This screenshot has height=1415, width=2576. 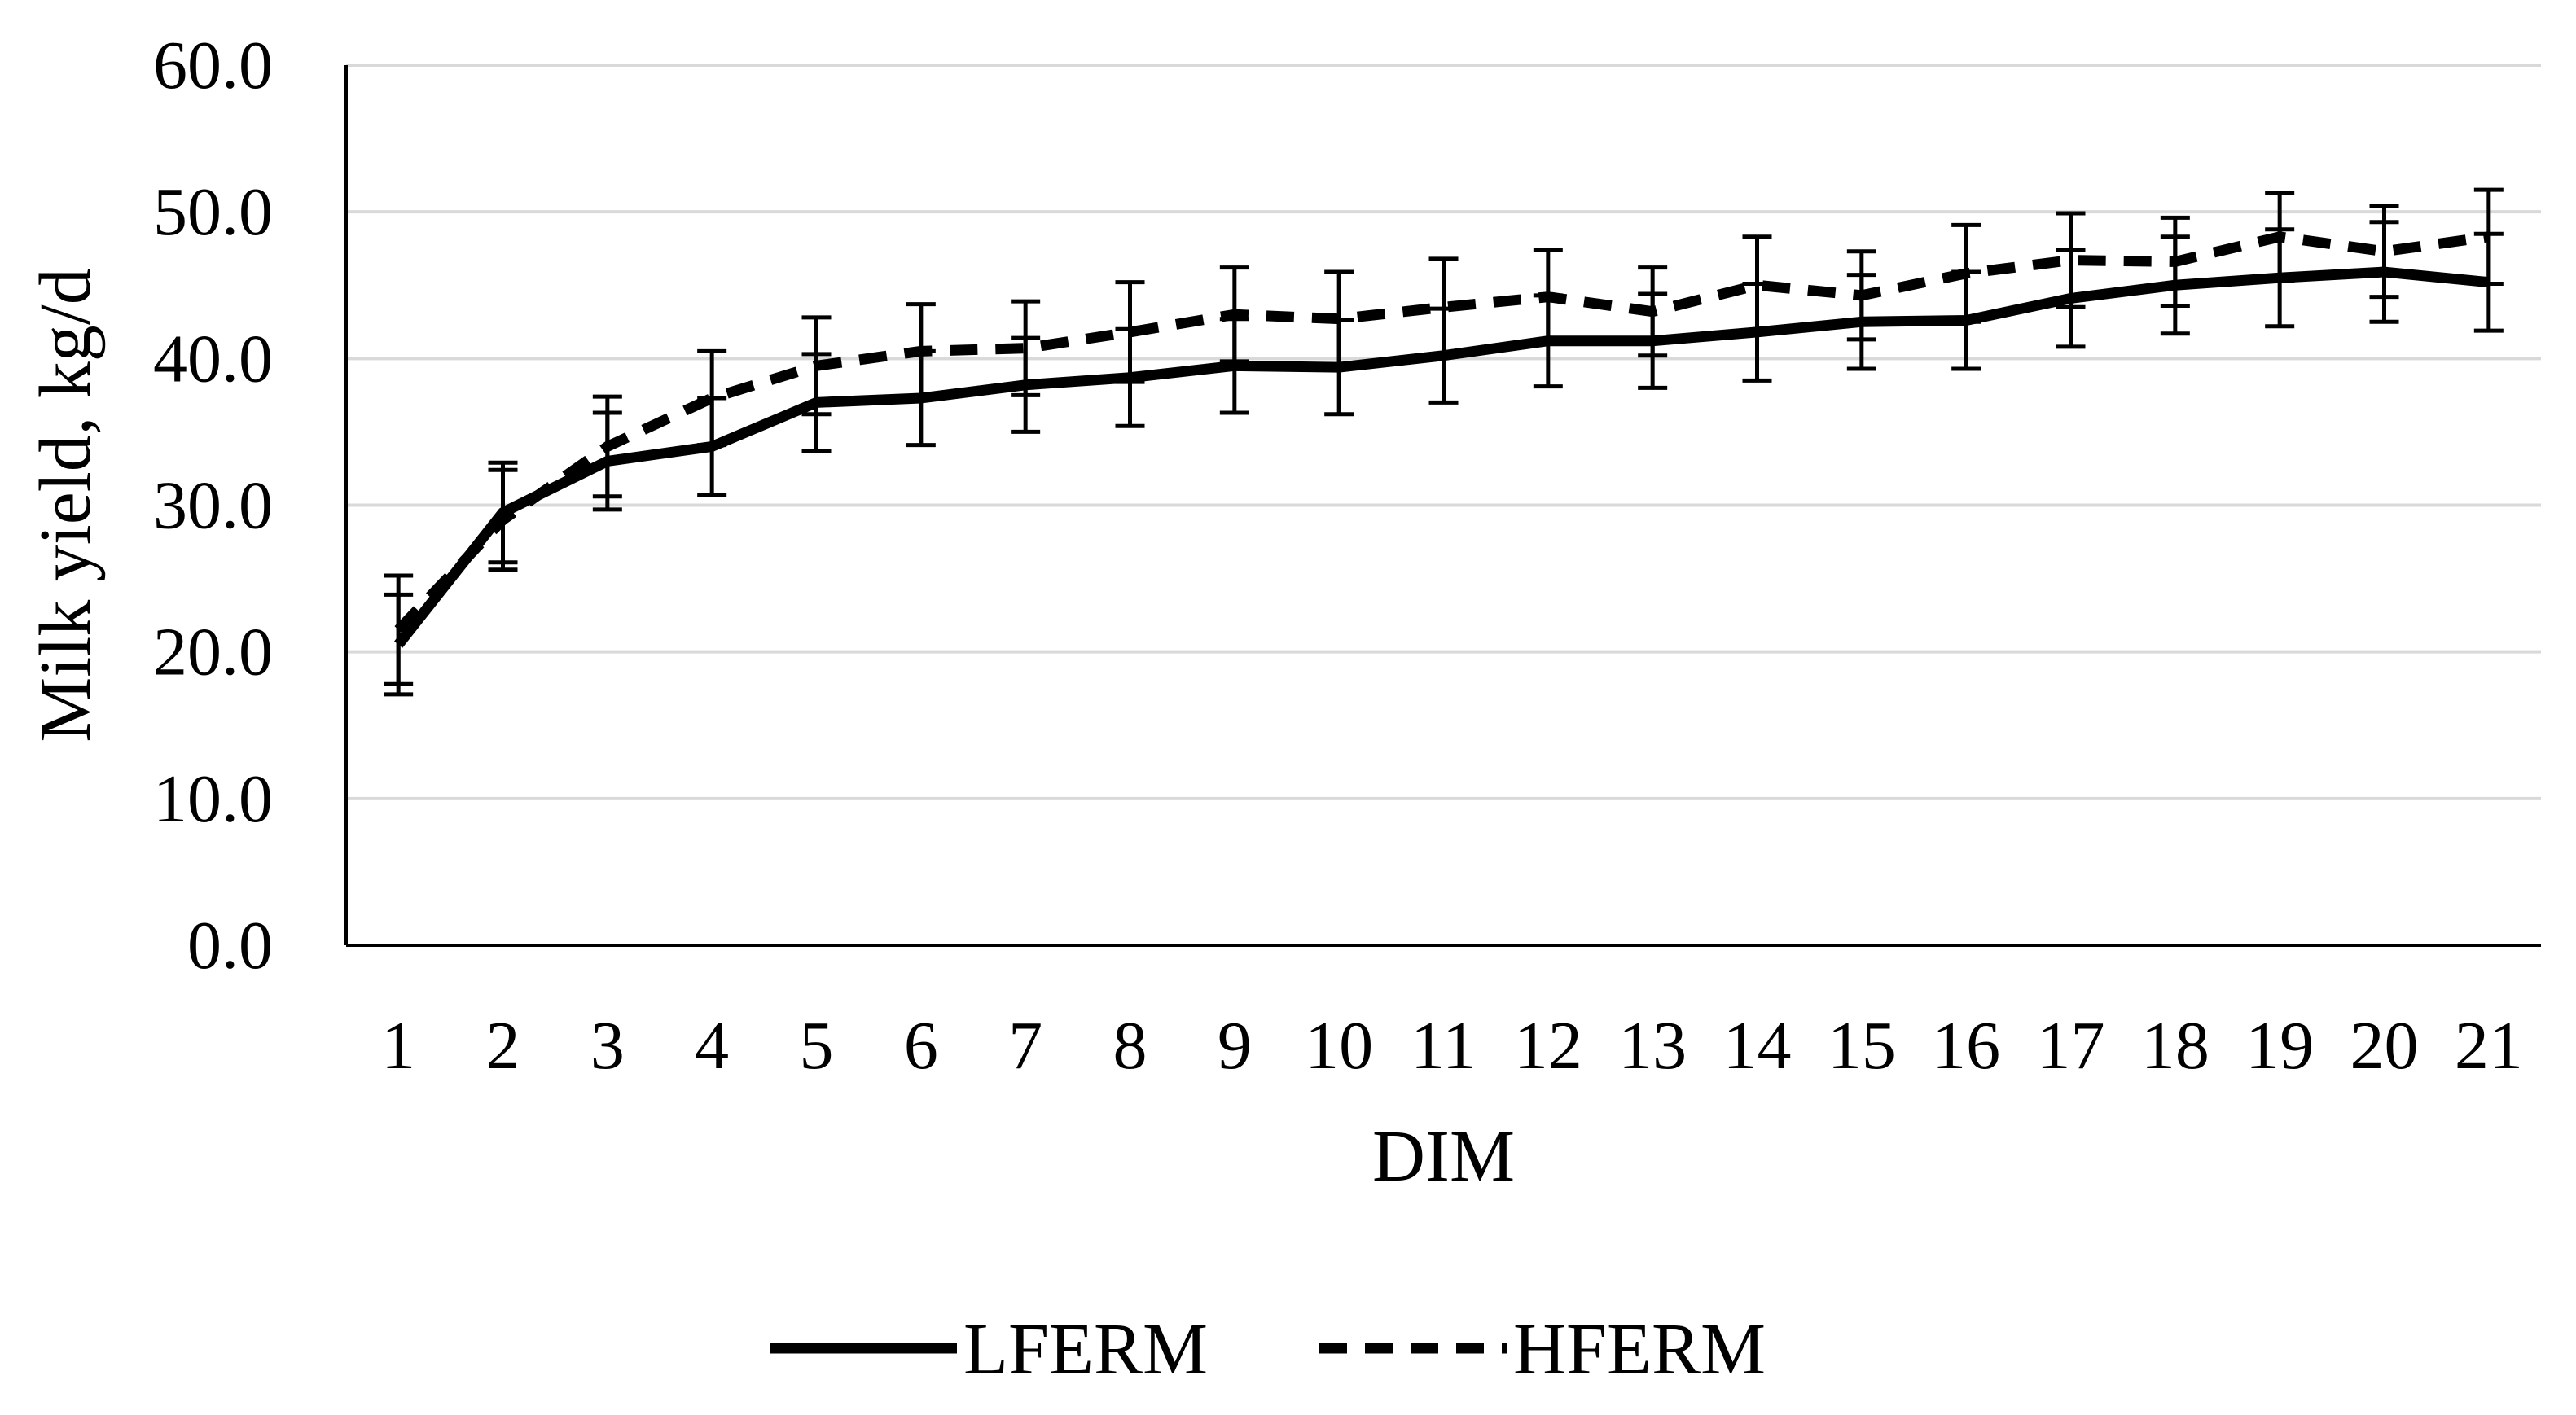 I want to click on legend-label-hferm: HFERM, so click(x=1639, y=1349).